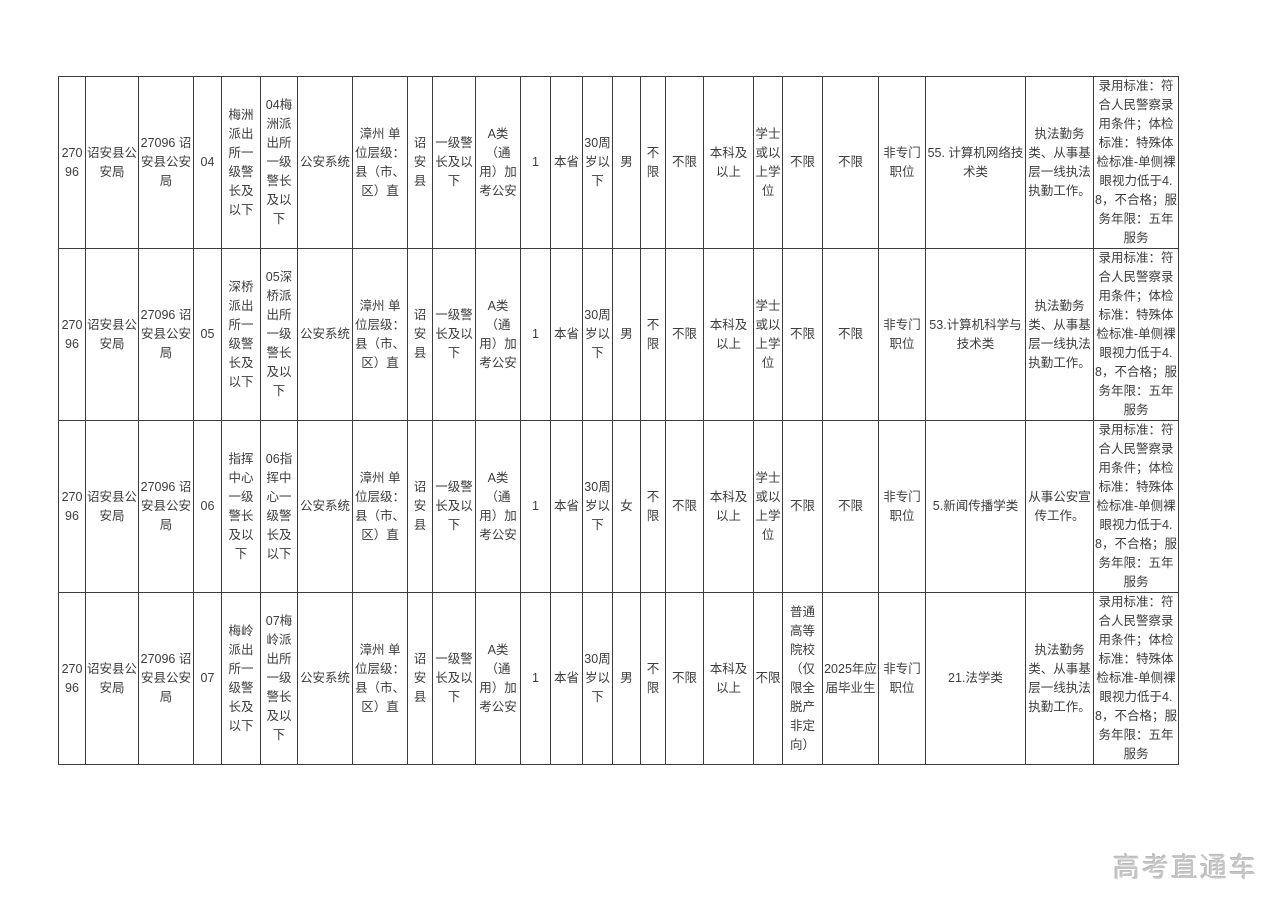  What do you see at coordinates (241, 678) in the screenshot?
I see `table-cell: 梅岭派出所一级警长及以下` at bounding box center [241, 678].